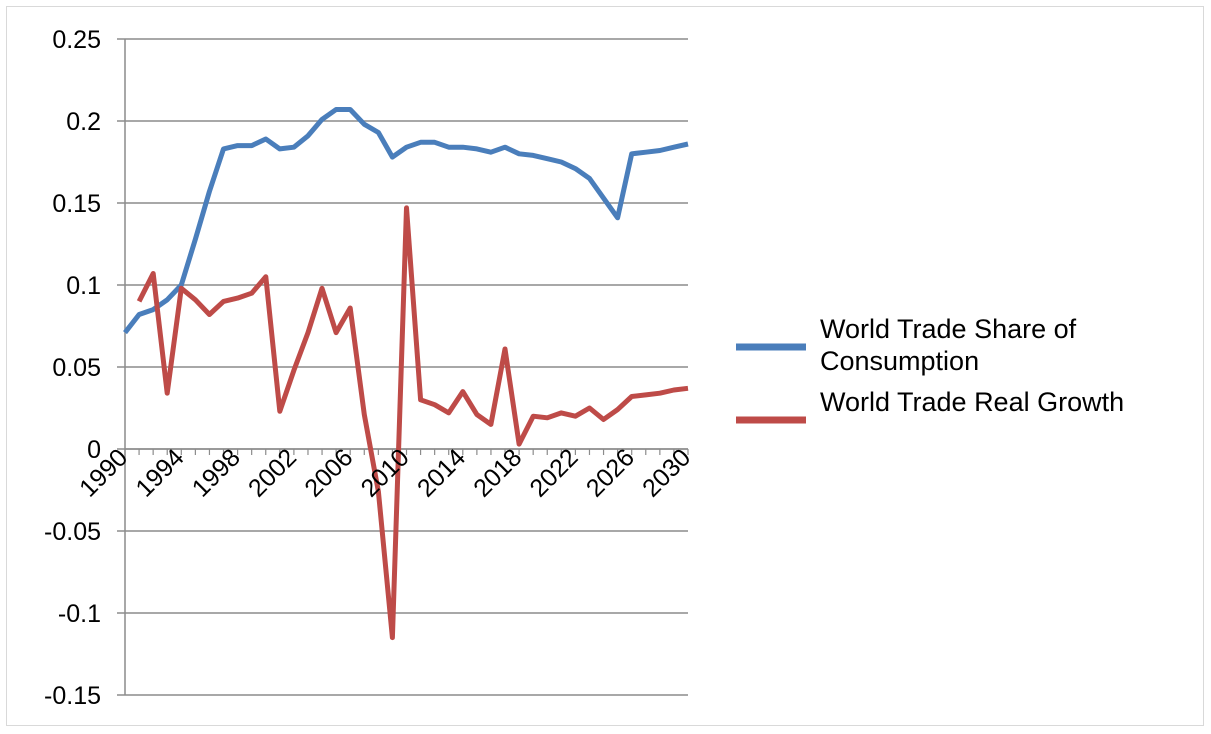 Image resolution: width=1211 pixels, height=734 pixels. I want to click on y-tick-label: 0.25, so click(76, 40).